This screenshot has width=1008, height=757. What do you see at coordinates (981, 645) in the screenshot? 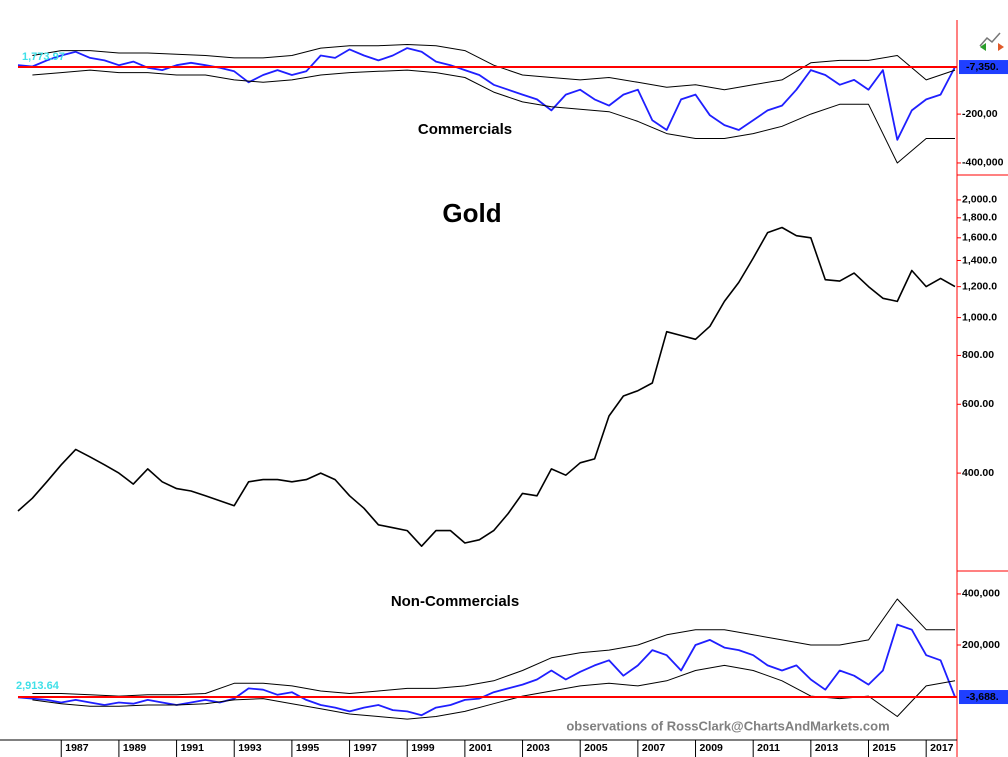
I see `y-tick-label: 200,000` at bounding box center [981, 645].